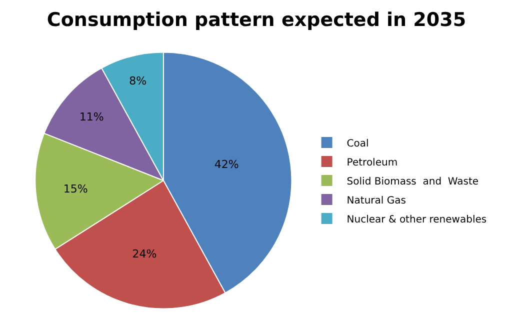 Image resolution: width=513 pixels, height=321 pixels. I want to click on data-label: 42%, so click(226, 164).